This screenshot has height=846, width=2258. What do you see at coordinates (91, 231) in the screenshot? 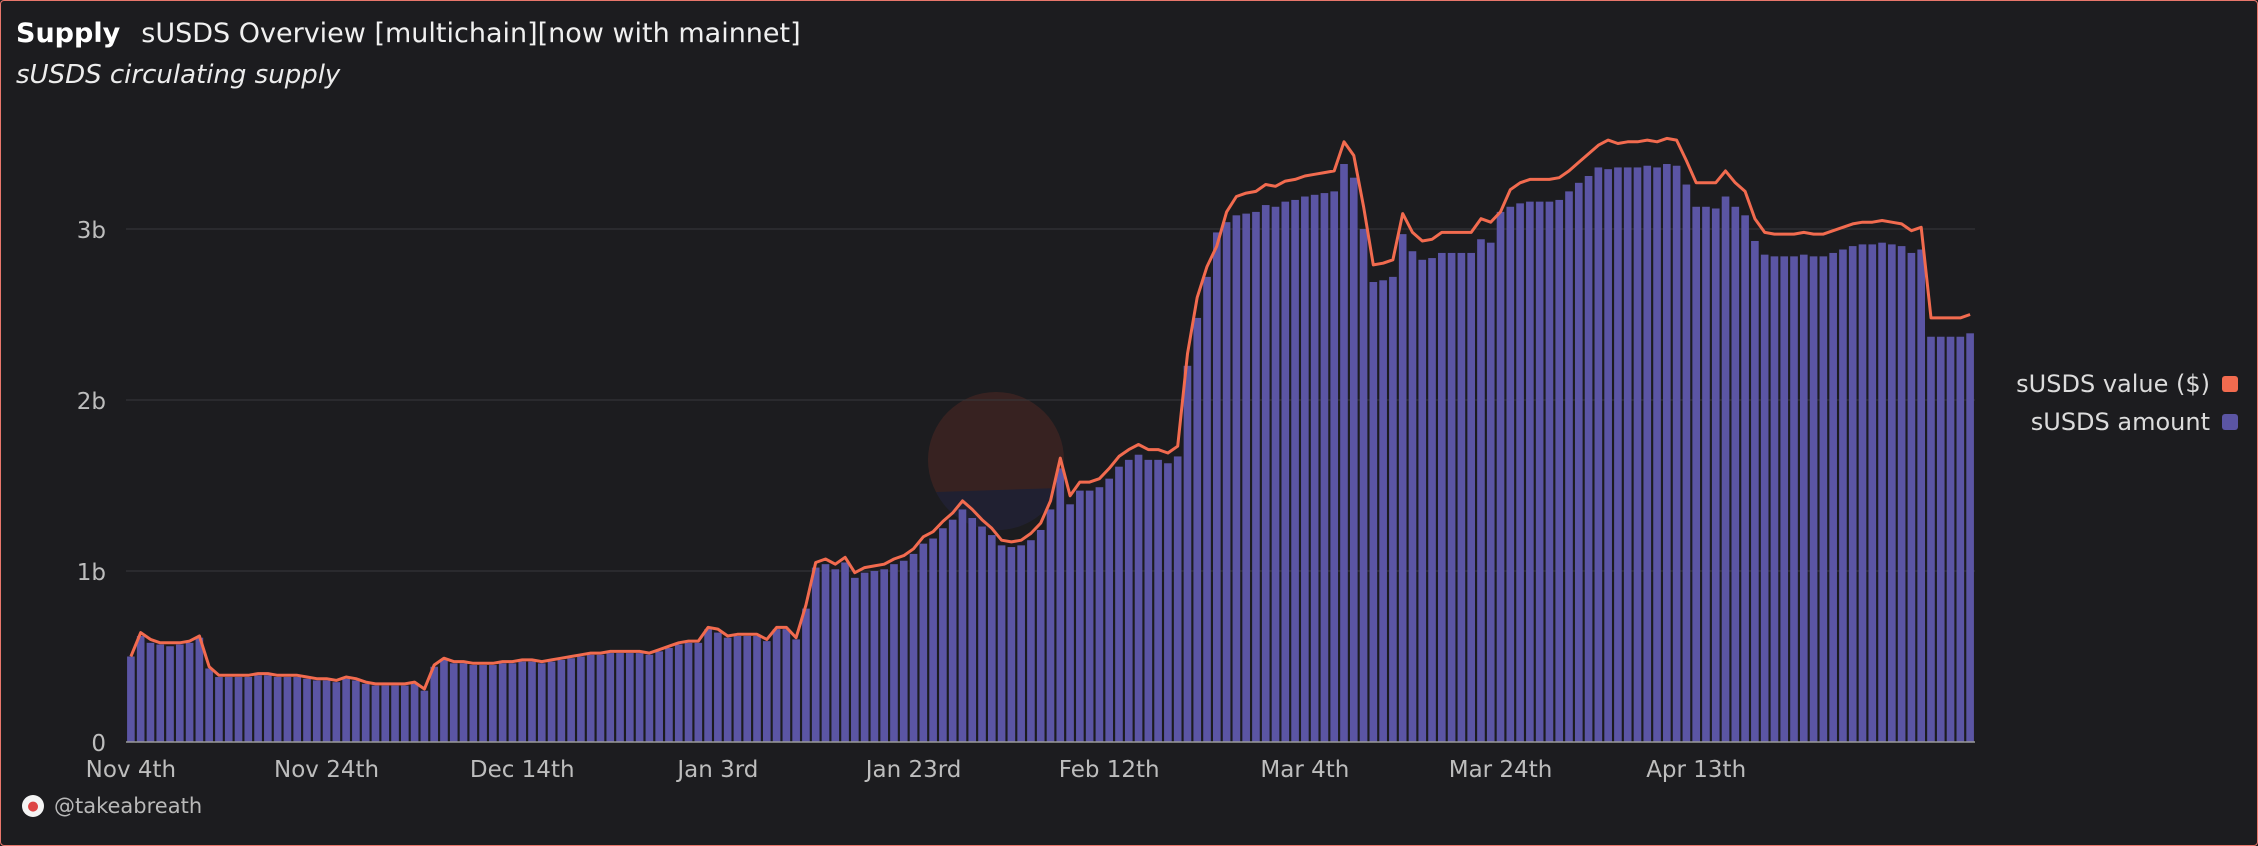
I see `y-tick-label: 3b` at bounding box center [91, 231].